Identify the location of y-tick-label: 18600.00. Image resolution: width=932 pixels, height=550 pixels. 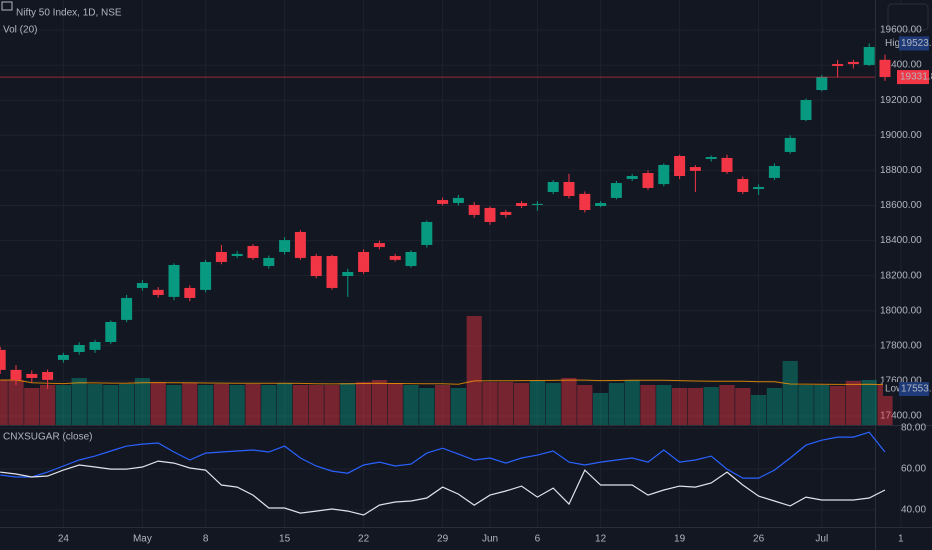
(901, 205).